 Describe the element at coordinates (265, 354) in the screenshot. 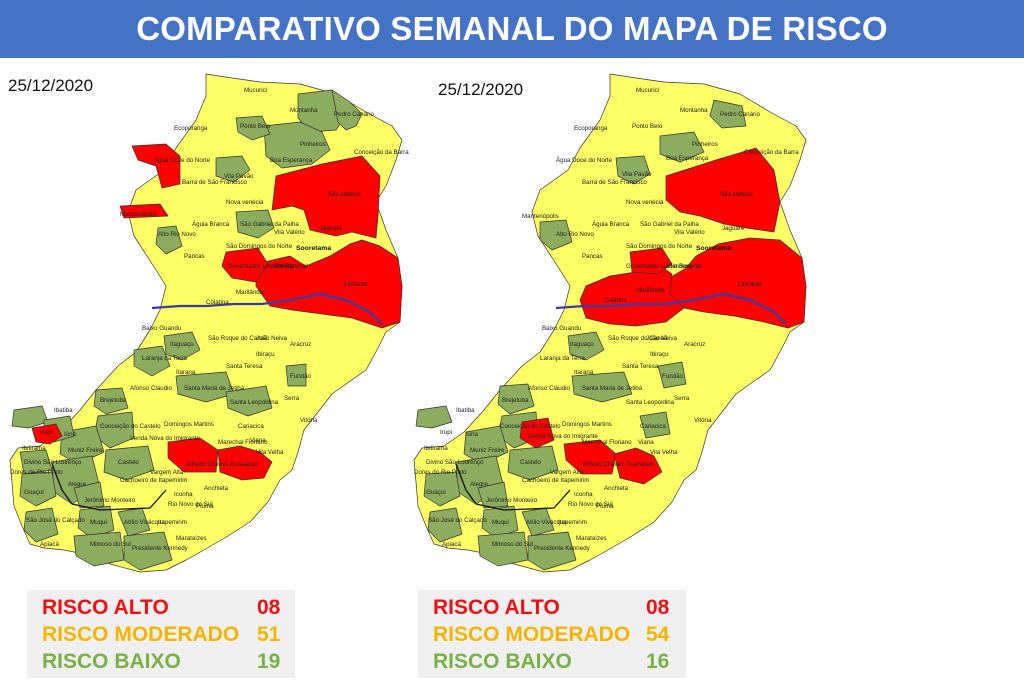

I see `municipality-label-ibiracu: Ibiraçu` at that location.